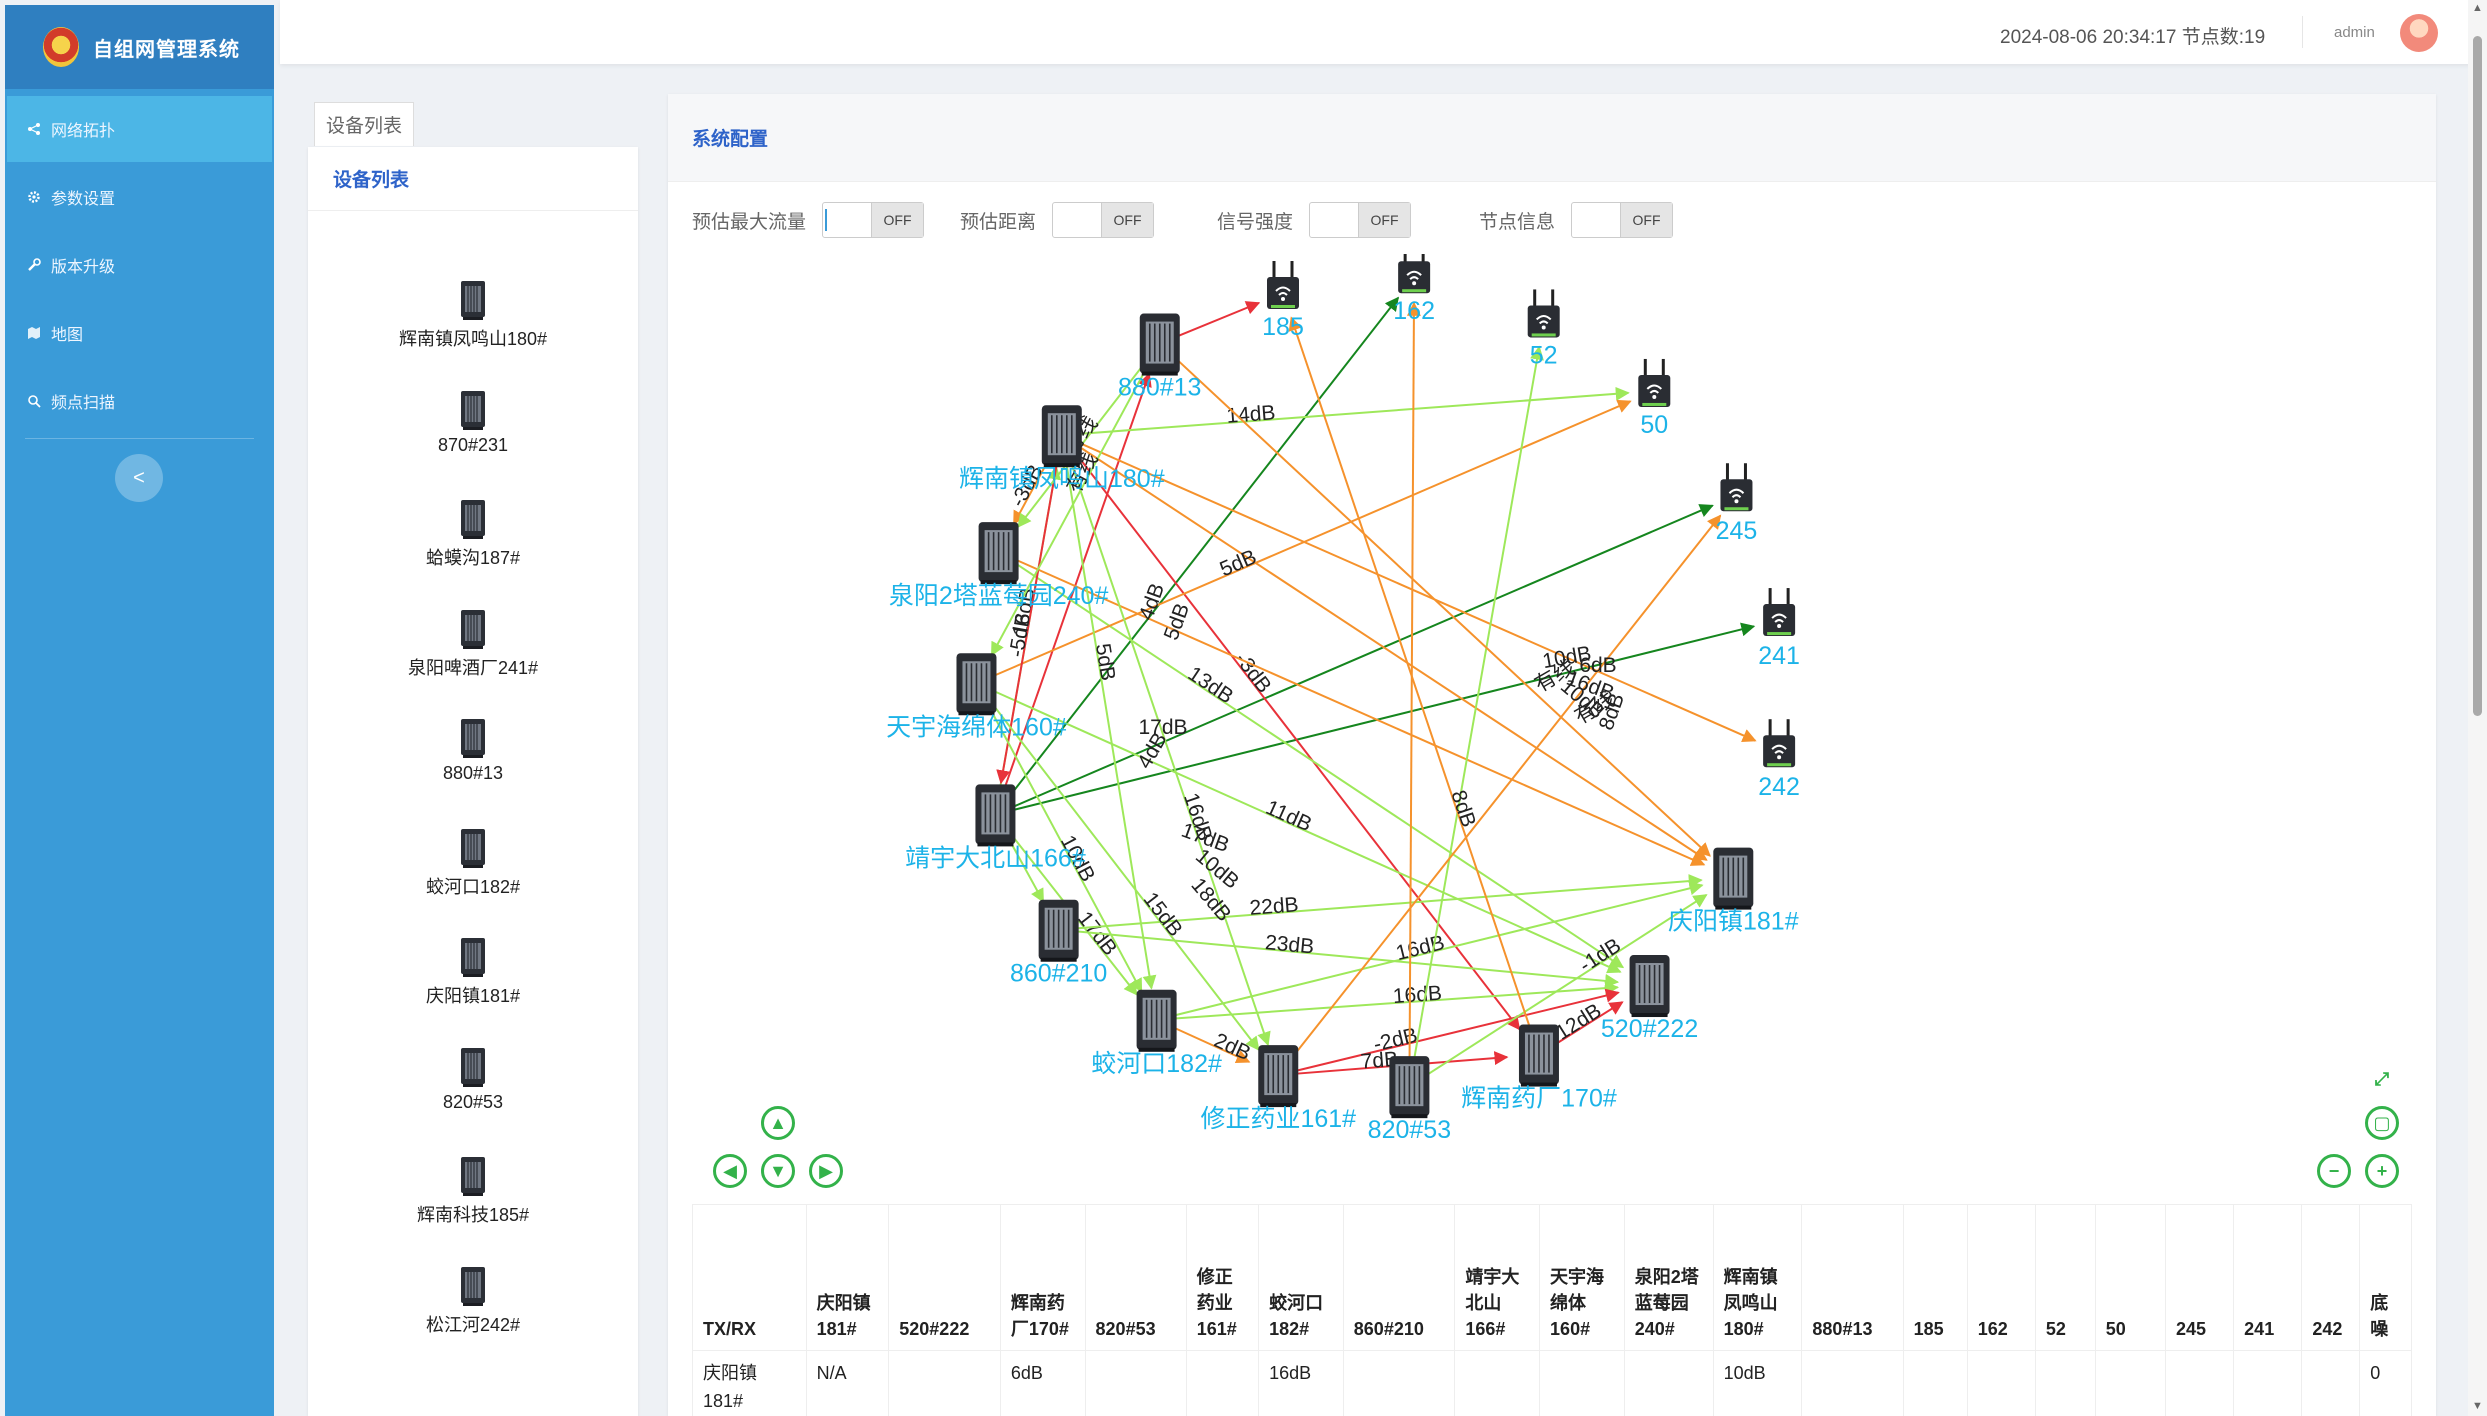  What do you see at coordinates (2382, 1123) in the screenshot?
I see `fit-view-icon: ▢` at bounding box center [2382, 1123].